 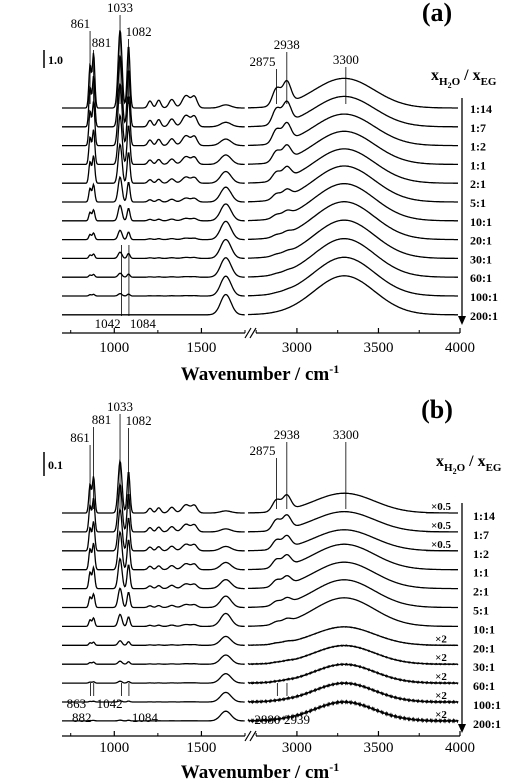 What do you see at coordinates (82, 717) in the screenshot?
I see `peak-label: 882` at bounding box center [82, 717].